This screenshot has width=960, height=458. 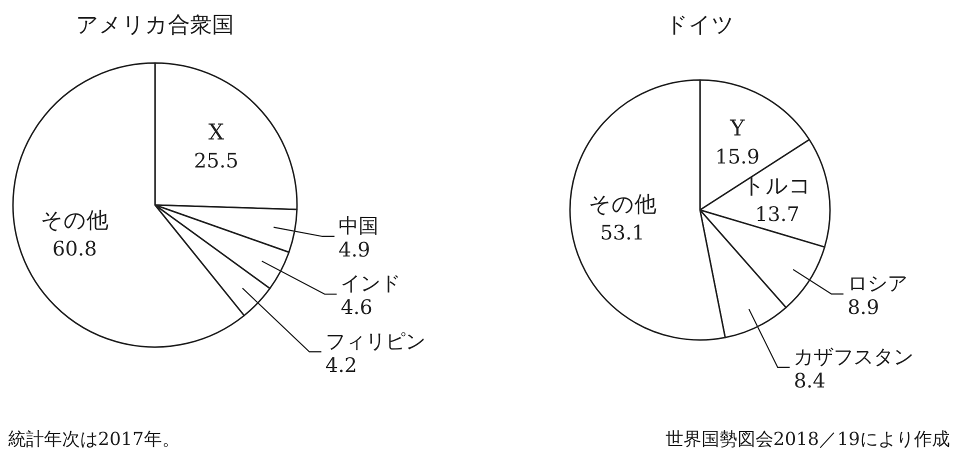 What do you see at coordinates (777, 214) in the screenshot?
I see `data-label: 13.7` at bounding box center [777, 214].